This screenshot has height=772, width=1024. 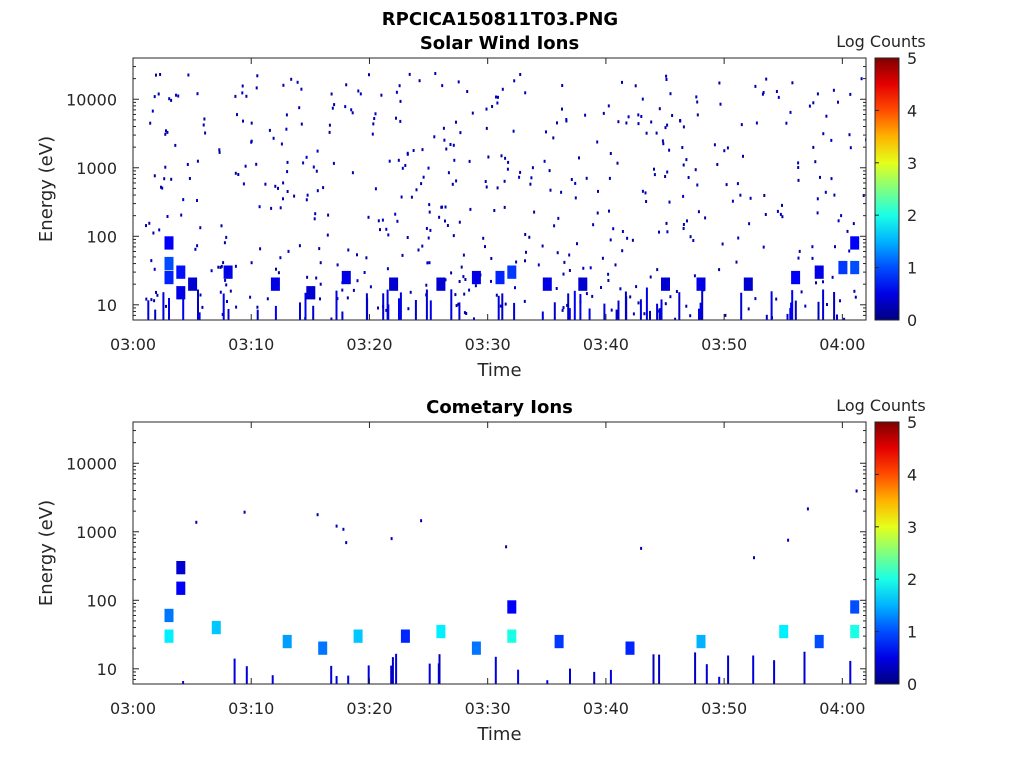 I want to click on colorbar-tick-label: 4, so click(x=912, y=110).